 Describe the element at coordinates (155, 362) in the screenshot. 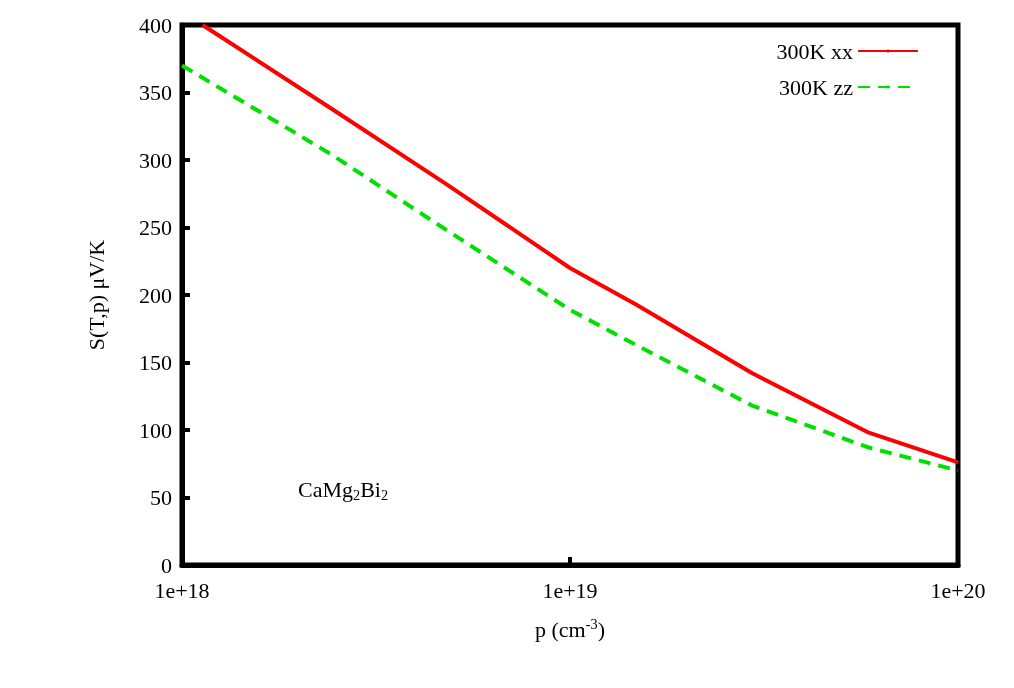

I see `y-tick-label: 150` at that location.